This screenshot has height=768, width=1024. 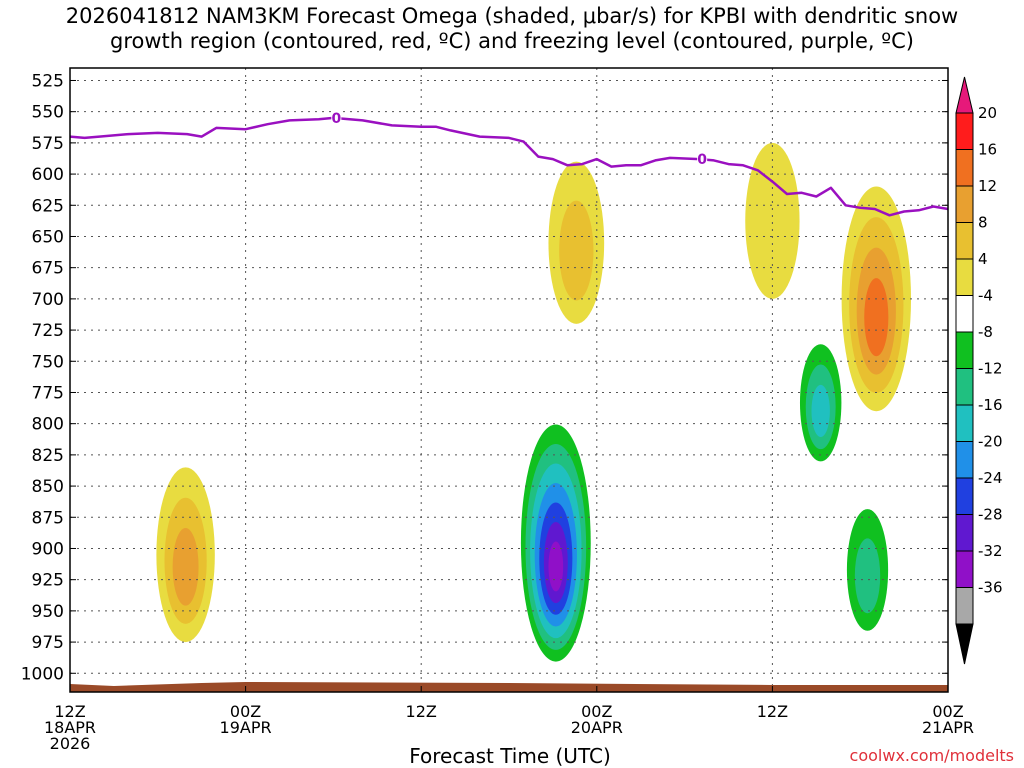 What do you see at coordinates (772, 711) in the screenshot?
I see `x-tick-label-4-0: 12Z` at bounding box center [772, 711].